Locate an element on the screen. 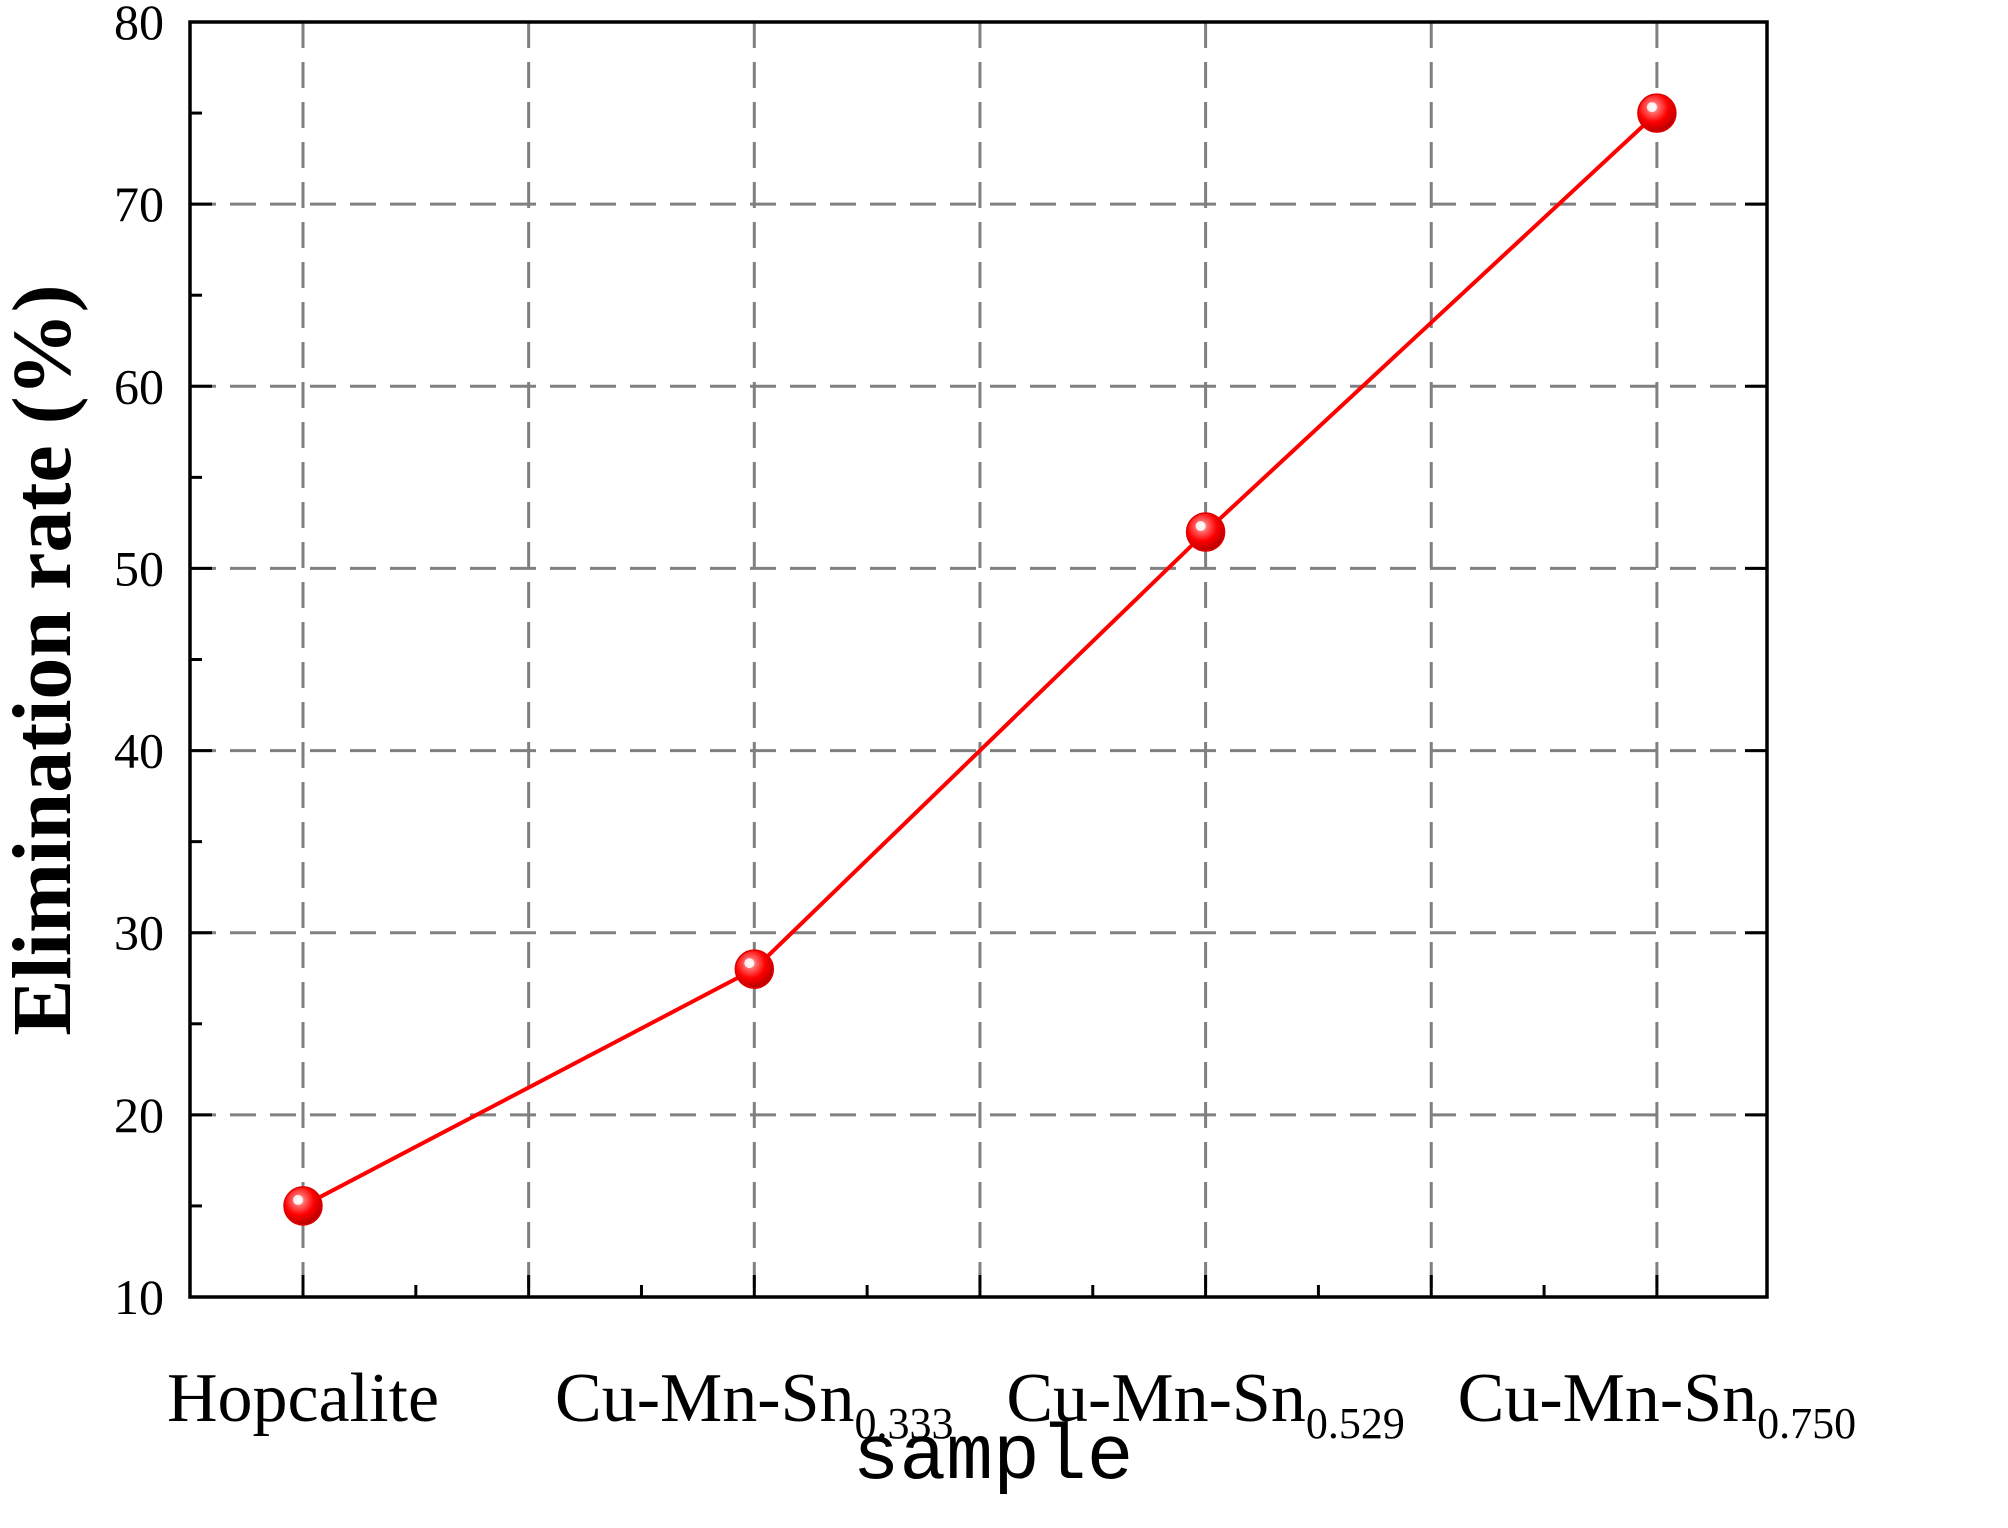 Image resolution: width=2008 pixels, height=1528 pixels. y-axis-label: Elimination rate (%) is located at coordinates (44, 659).